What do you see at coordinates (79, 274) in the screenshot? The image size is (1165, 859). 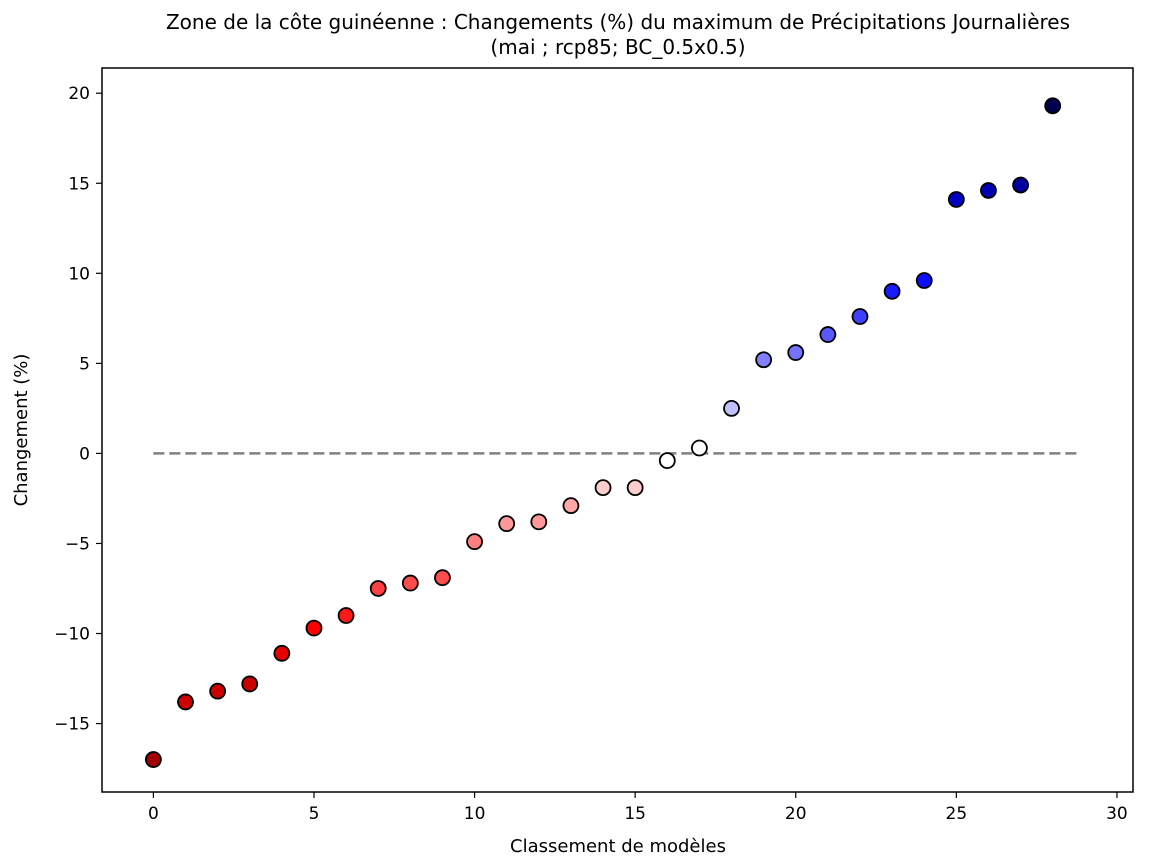 I see `y-tick-label: 10` at bounding box center [79, 274].